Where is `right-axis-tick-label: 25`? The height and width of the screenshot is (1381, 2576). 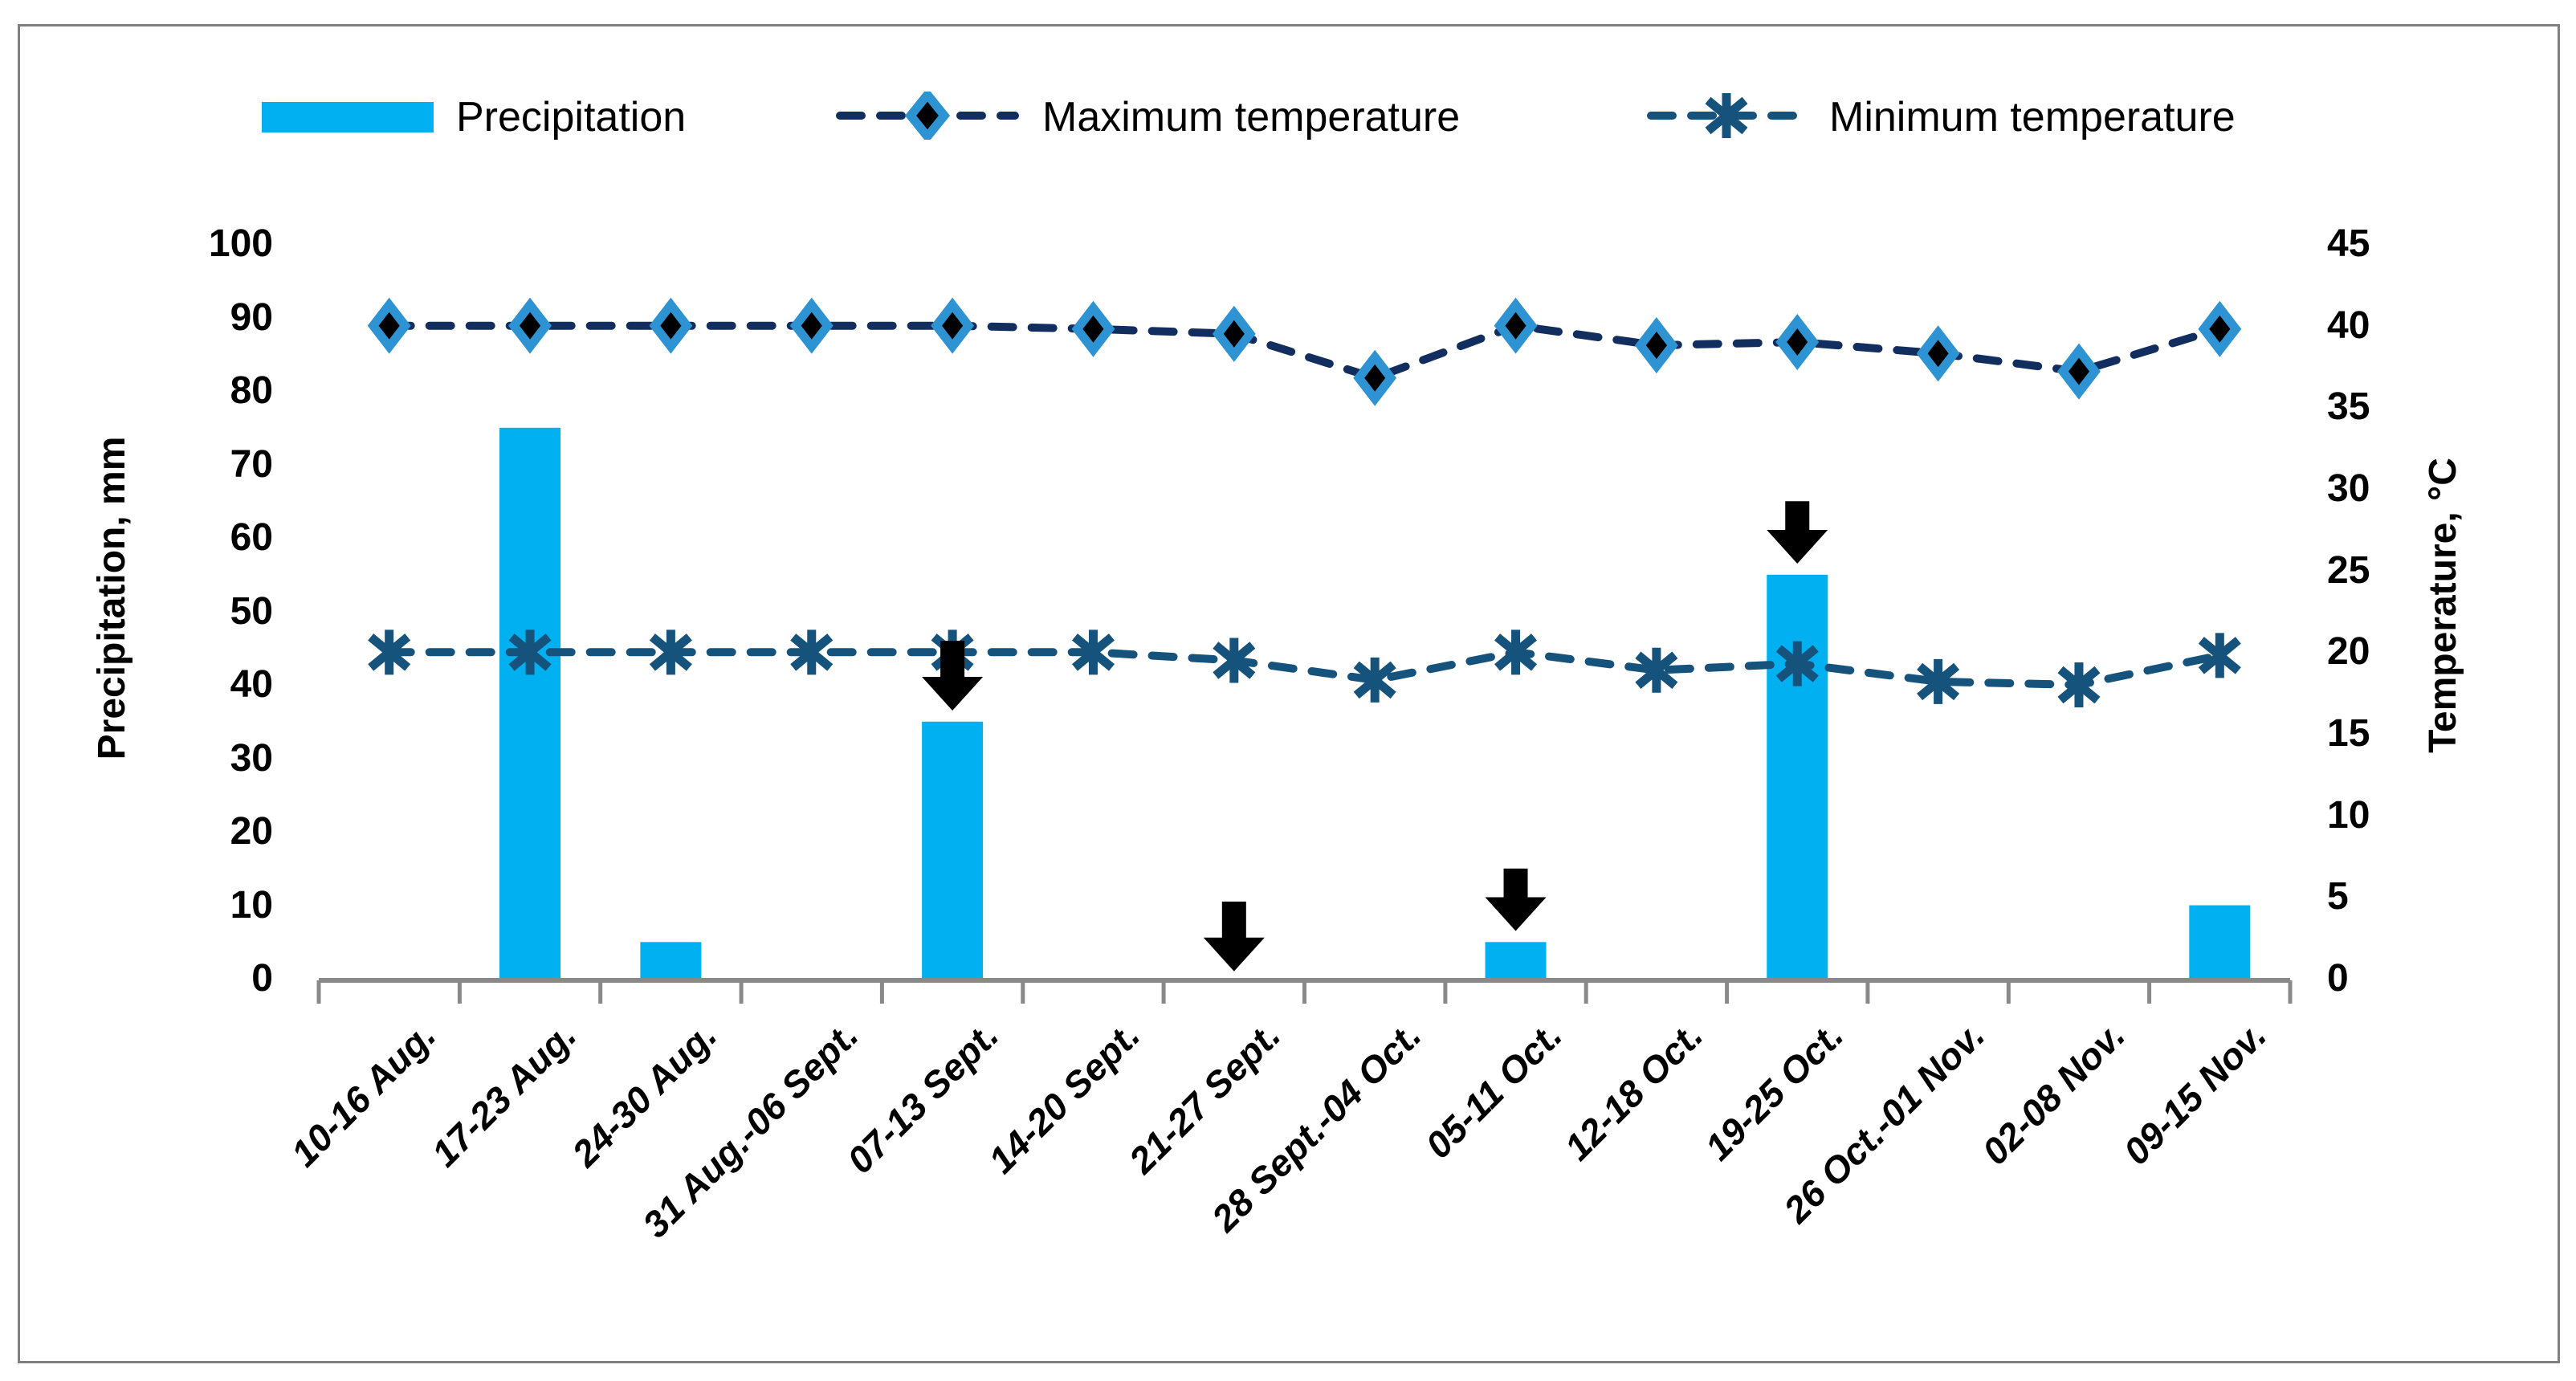
right-axis-tick-label: 25 is located at coordinates (2348, 570).